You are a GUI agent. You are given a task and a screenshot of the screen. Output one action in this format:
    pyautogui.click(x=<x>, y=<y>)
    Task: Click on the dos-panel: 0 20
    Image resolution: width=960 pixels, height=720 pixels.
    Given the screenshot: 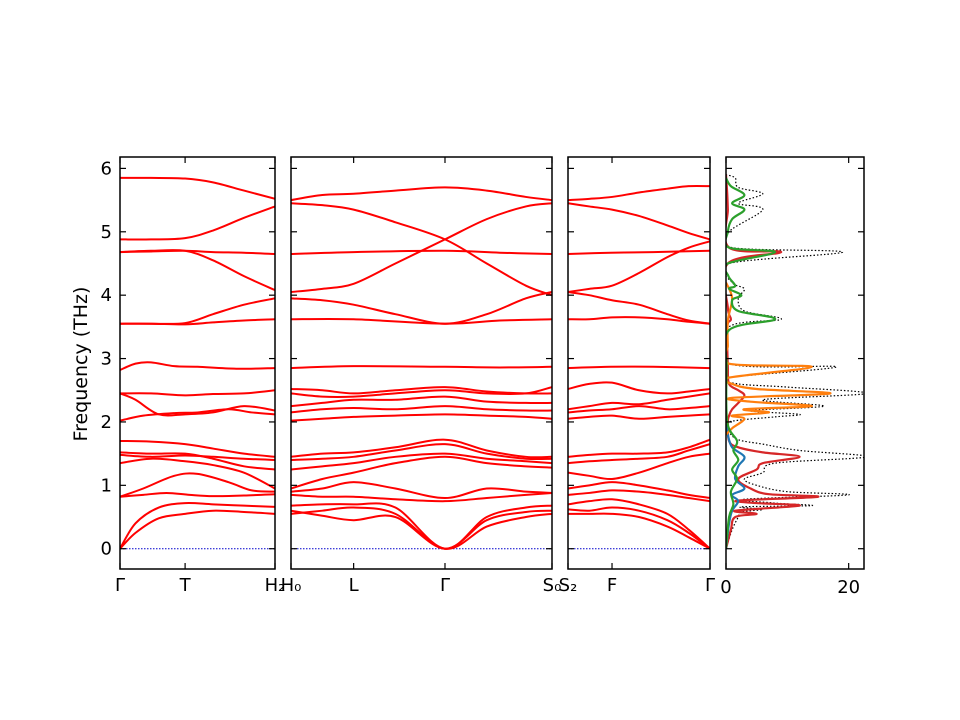 What is the action you would take?
    pyautogui.click(x=792, y=377)
    